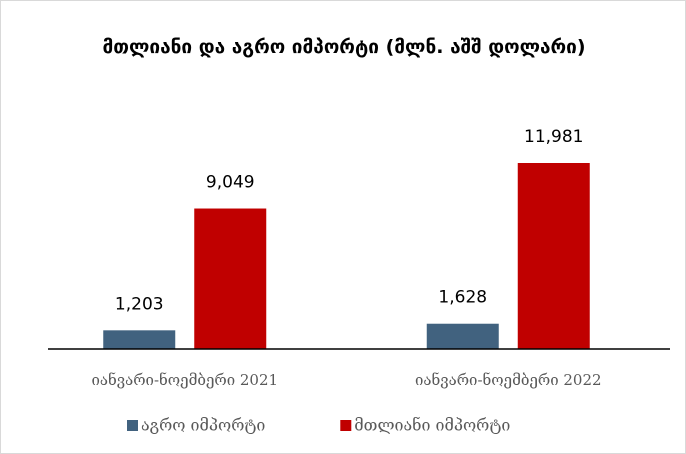  What do you see at coordinates (203, 425) in the screenshot?
I see `legend-label: აგრო იმპორტი` at bounding box center [203, 425].